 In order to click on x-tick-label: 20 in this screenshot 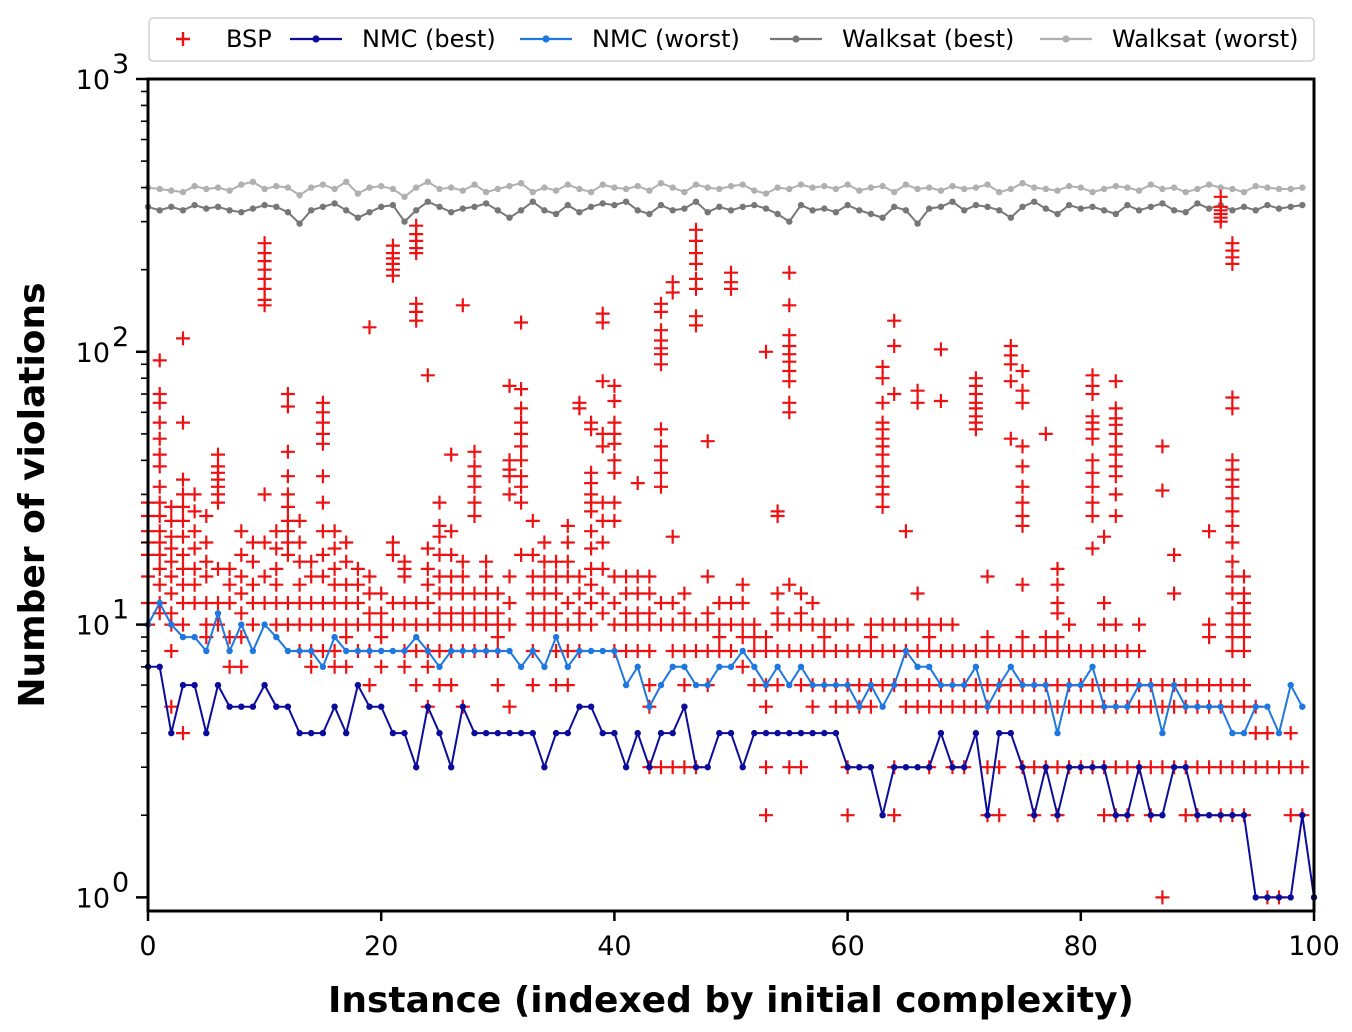, I will do `click(381, 946)`.